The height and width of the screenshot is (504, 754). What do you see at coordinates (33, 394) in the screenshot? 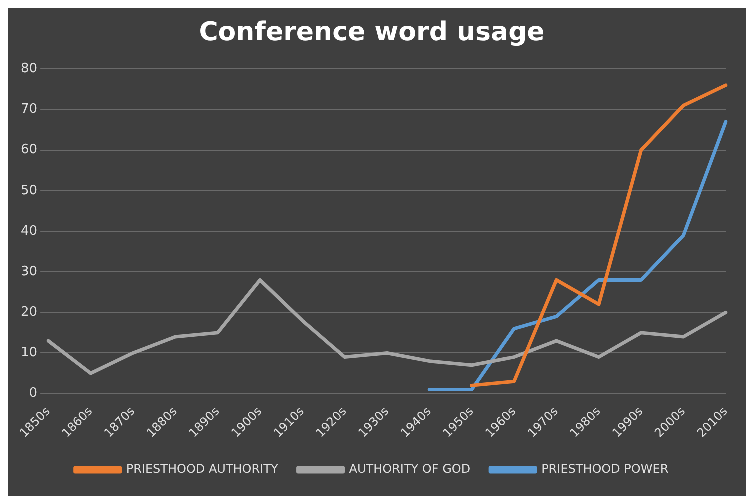
I see `y-tick-label: 0` at bounding box center [33, 394].